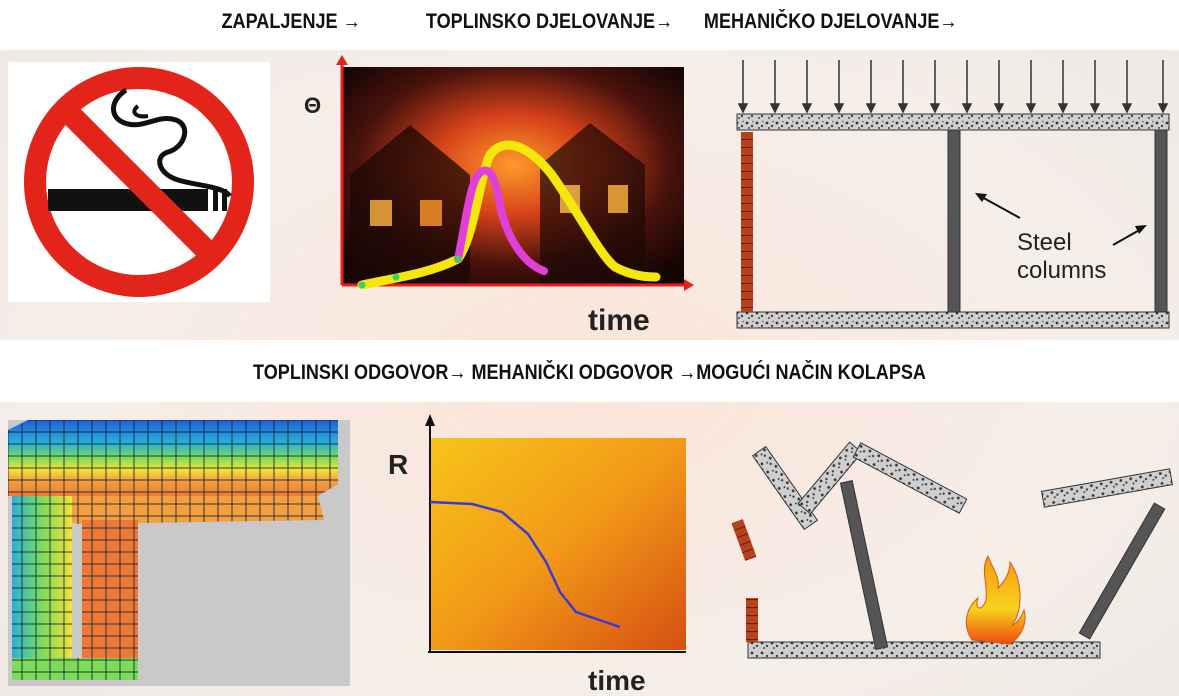 This screenshot has width=1179, height=696. Describe the element at coordinates (291, 21) in the screenshot. I see `heading-ignition: ZAPALJENJE →` at that location.